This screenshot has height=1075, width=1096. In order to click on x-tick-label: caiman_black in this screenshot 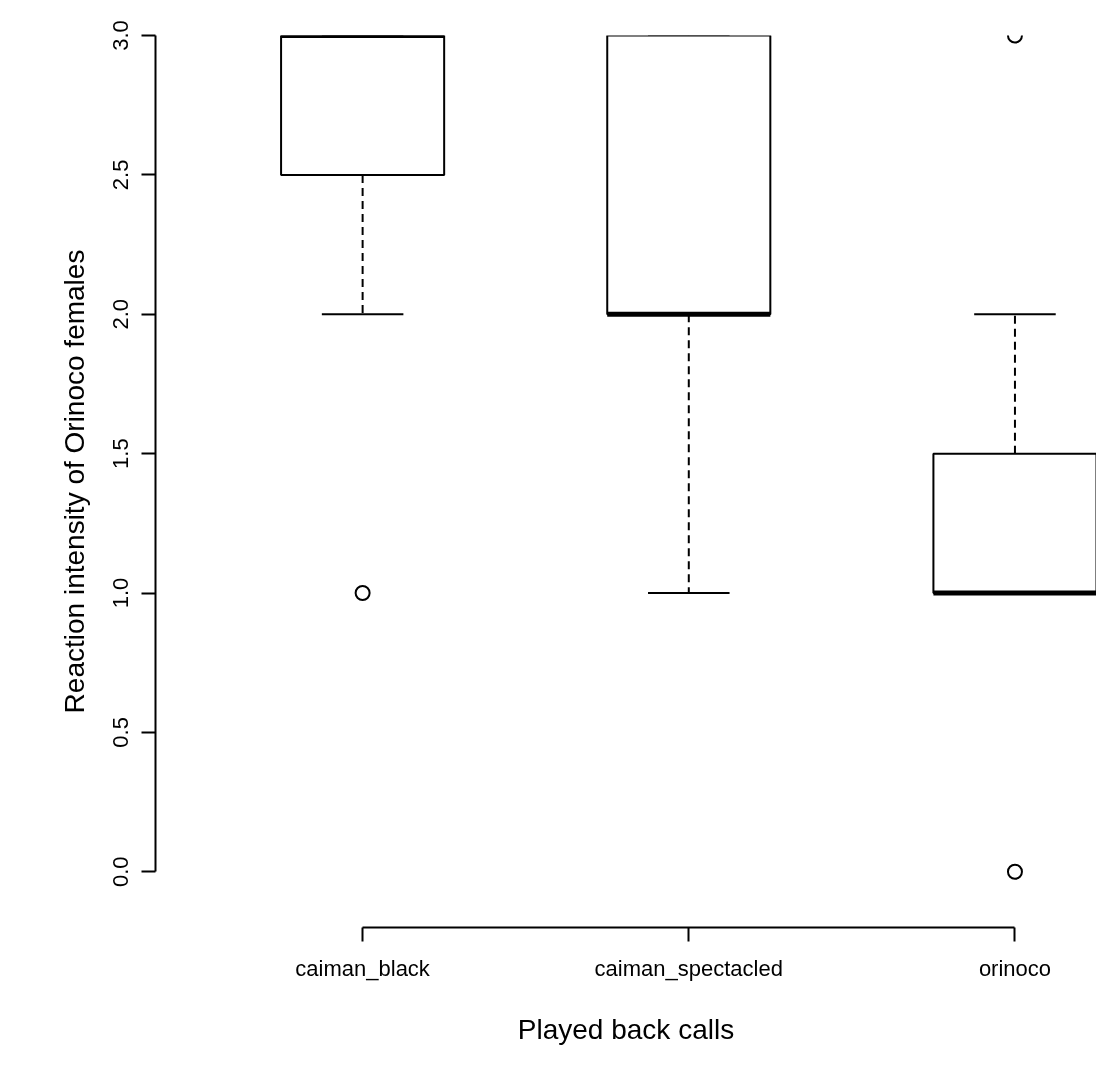, I will do `click(363, 968)`.